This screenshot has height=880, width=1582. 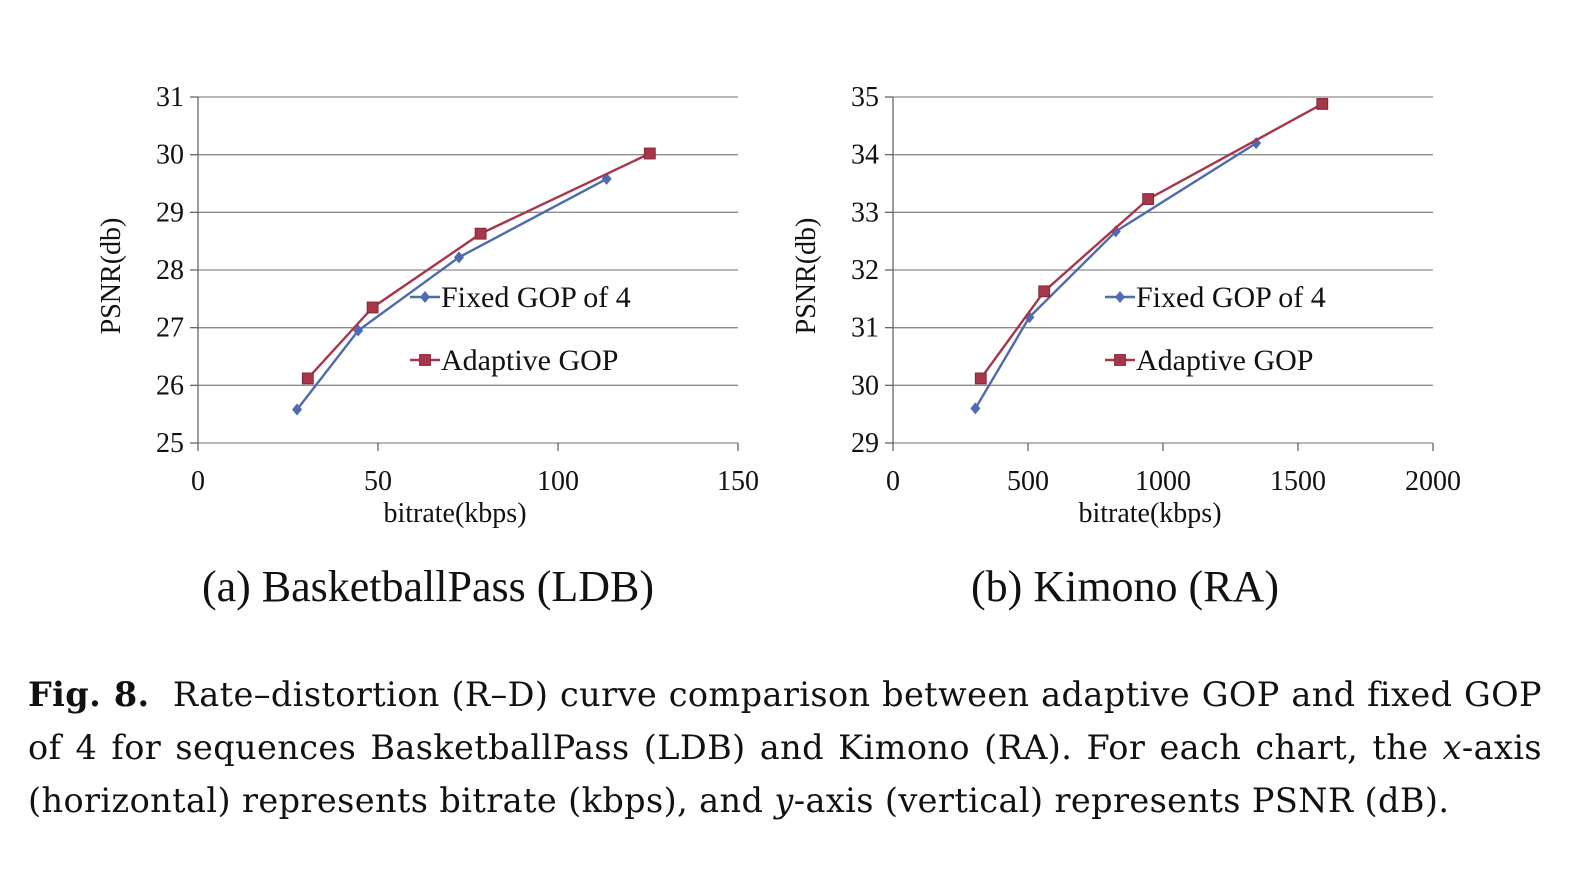 I want to click on subfigure-caption: (b) Kimono (RA), so click(x=1125, y=586).